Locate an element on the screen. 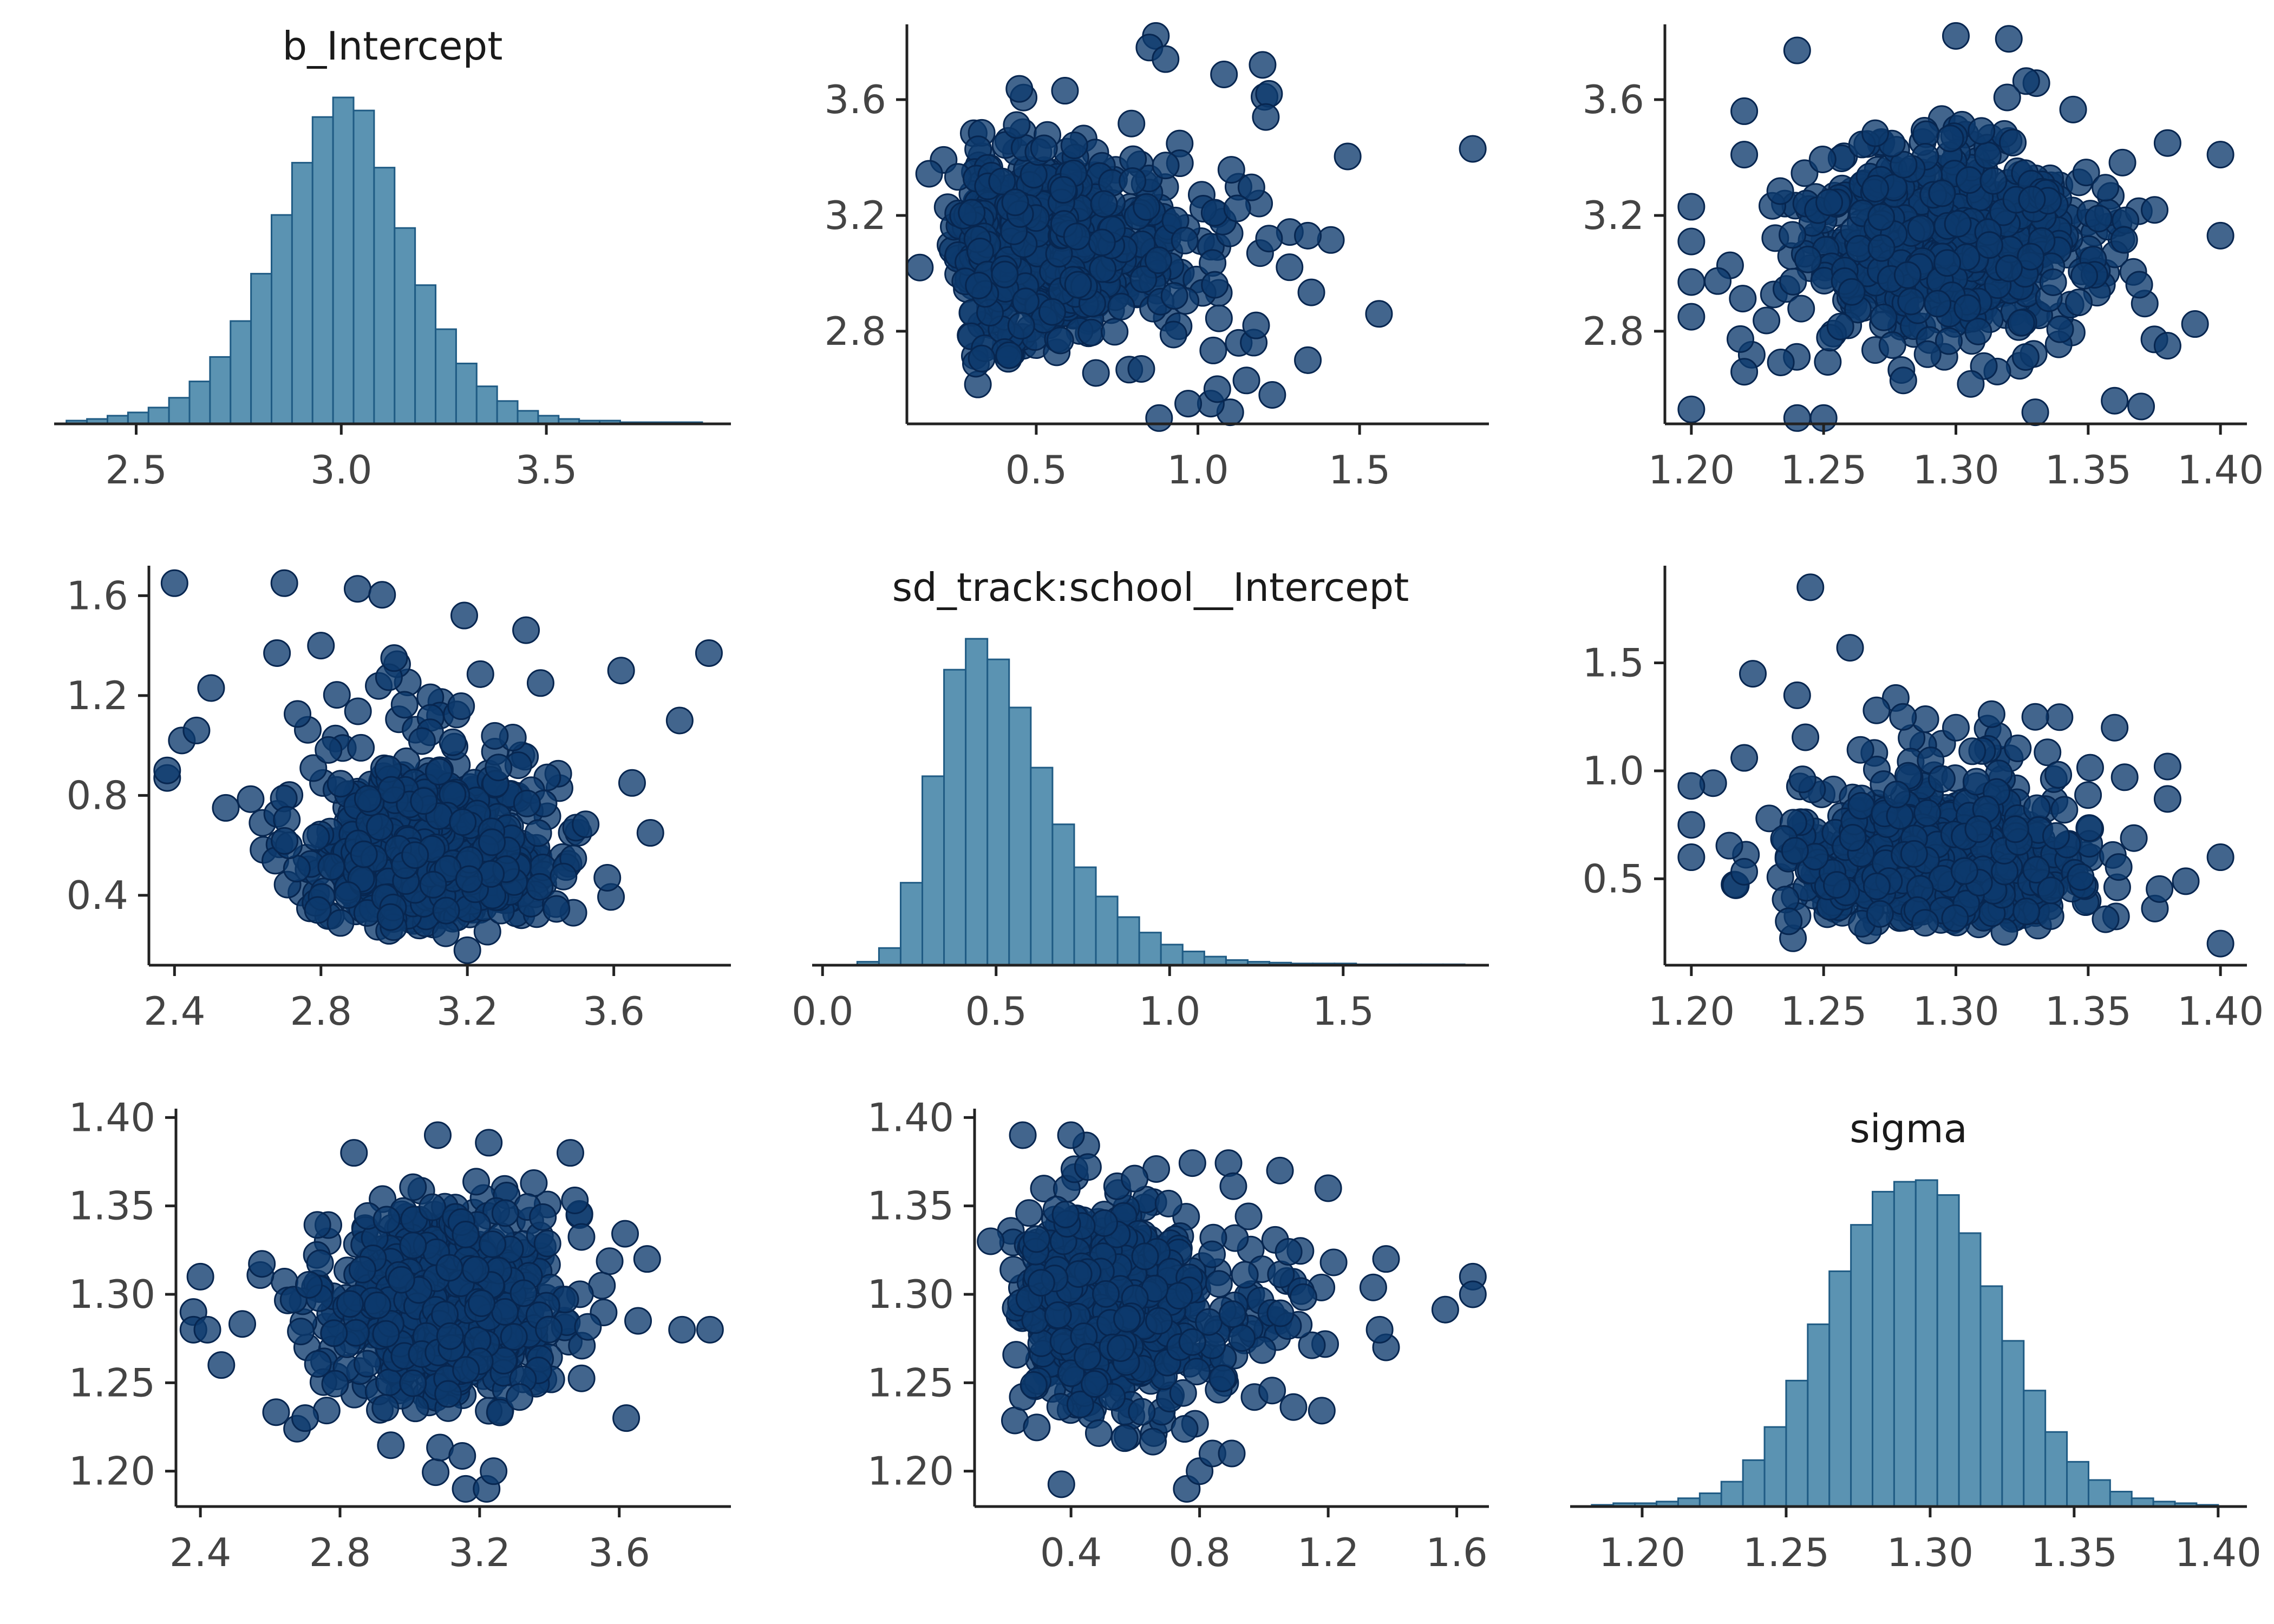 The width and height of the screenshot is (2274, 1624). y-tick-label: 0.8 is located at coordinates (97, 795).